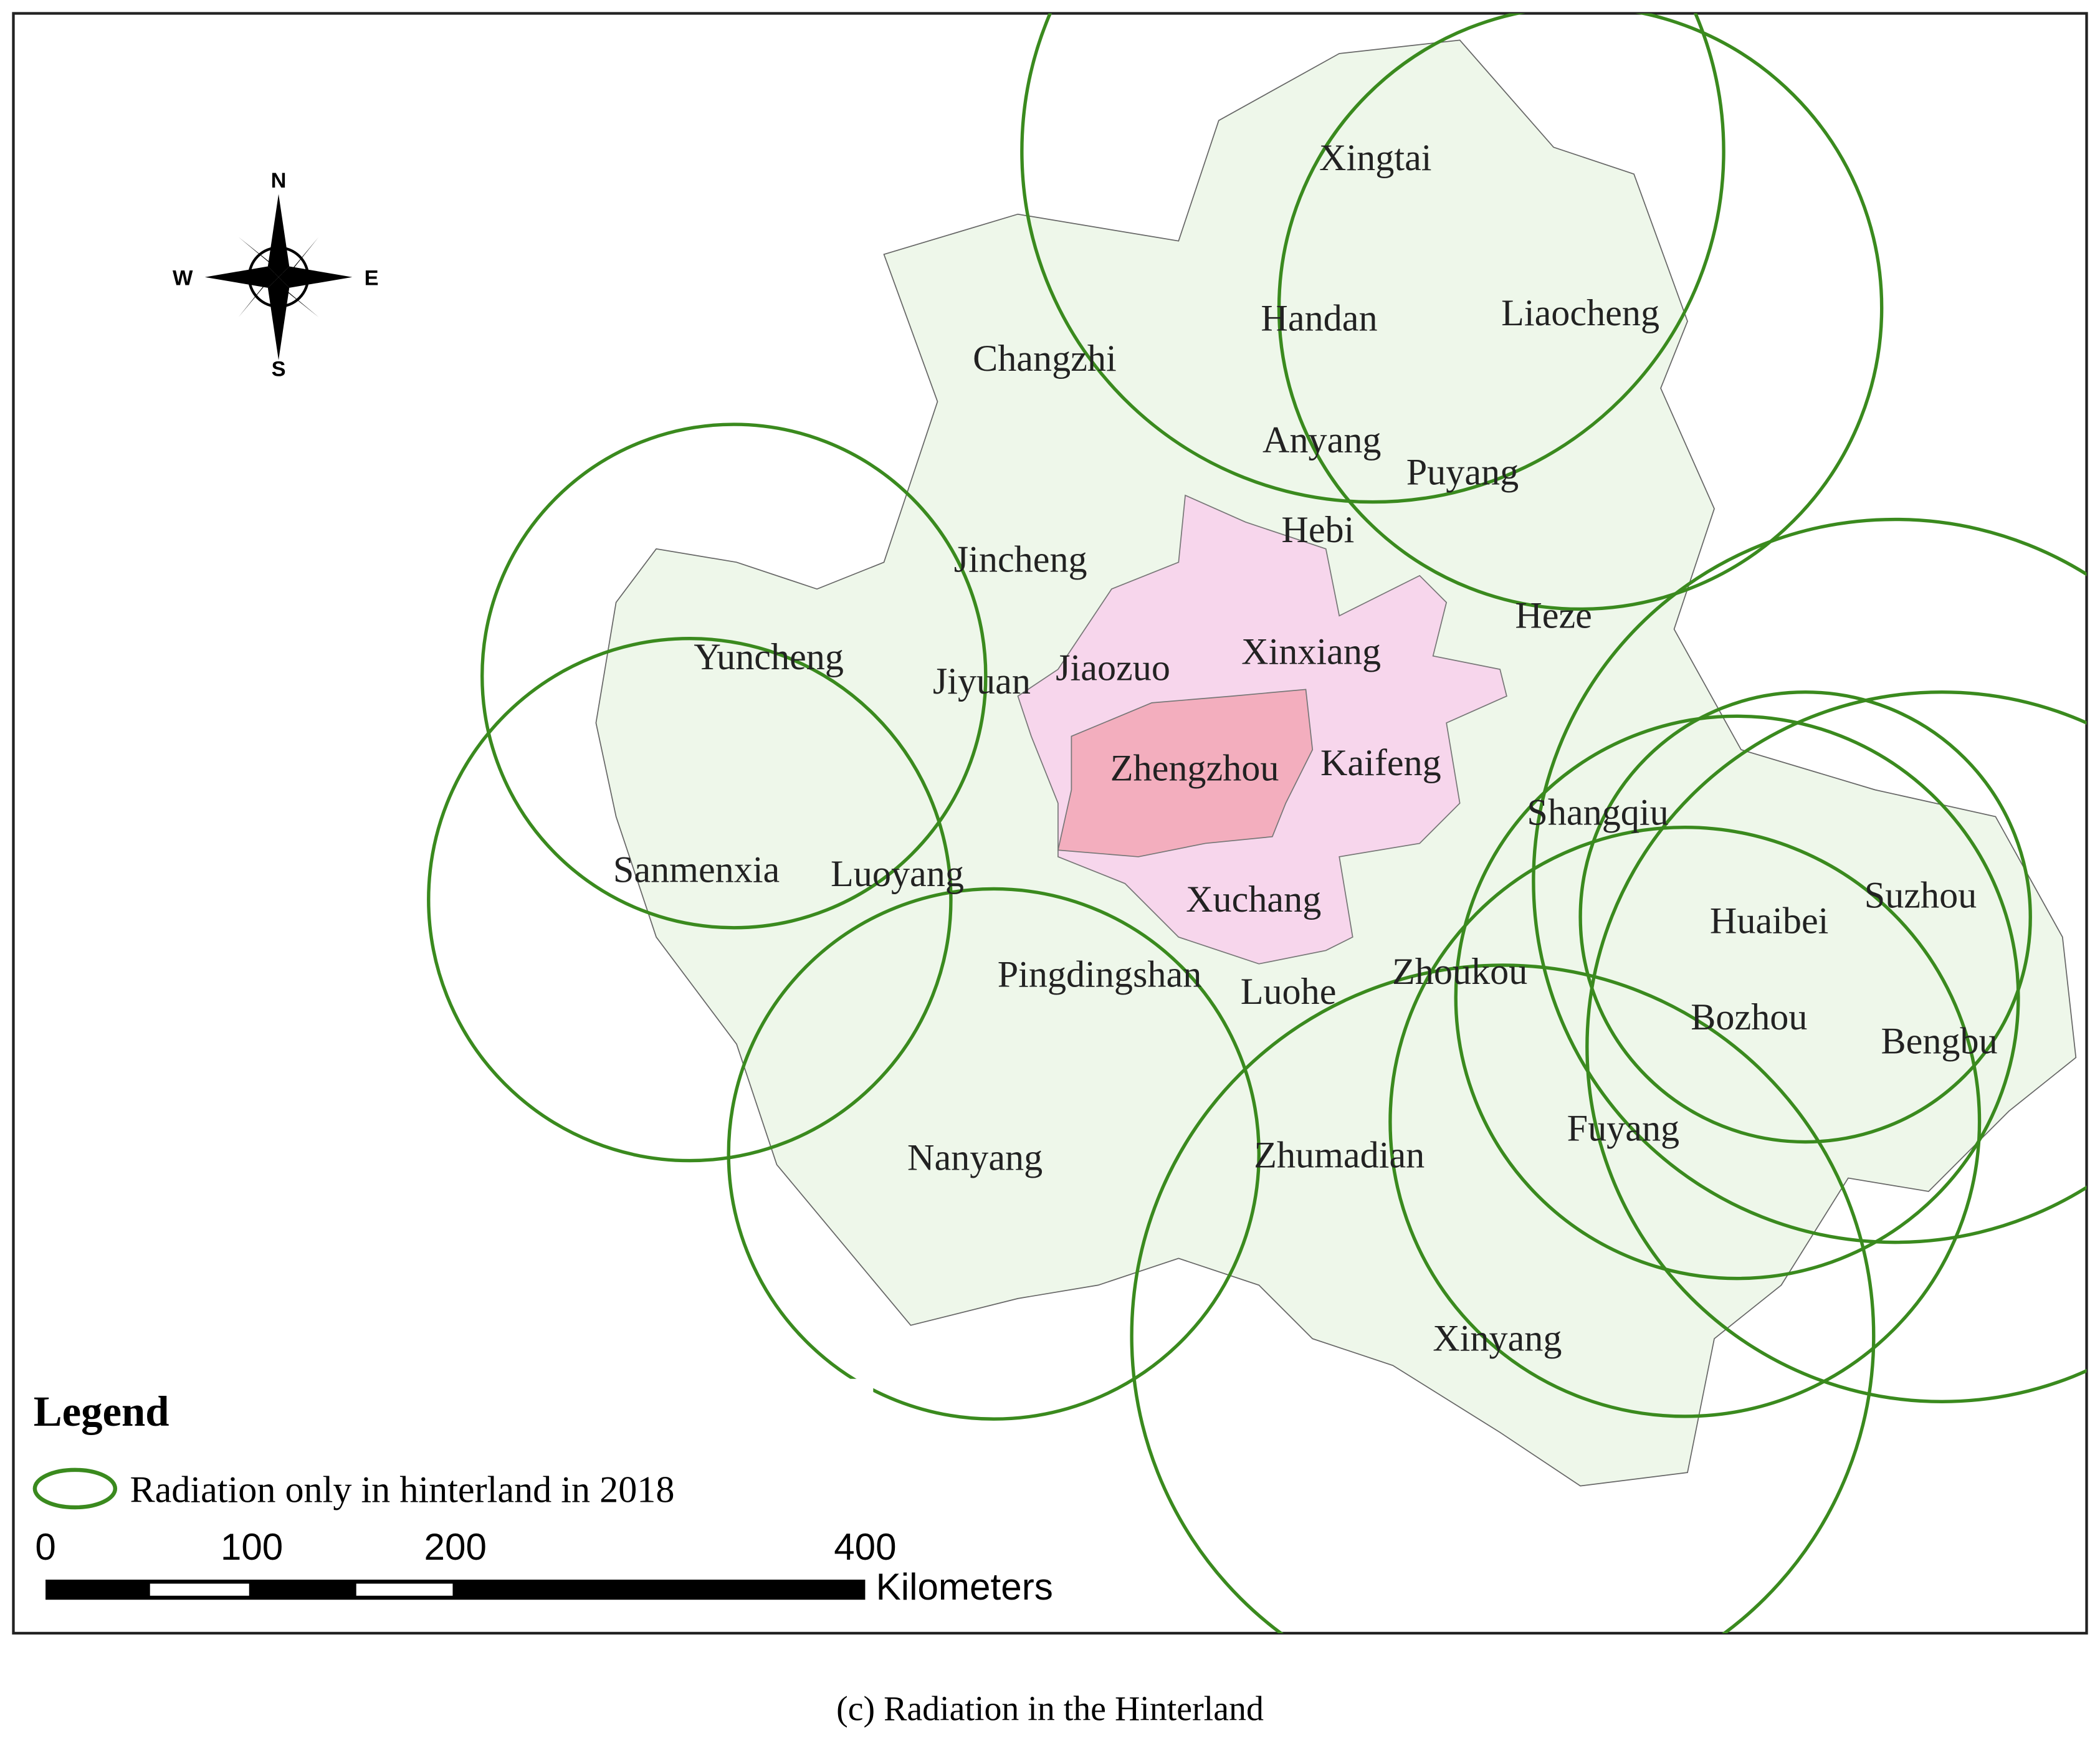  Describe the element at coordinates (964, 1587) in the screenshot. I see `scale-unit: Kilometers` at that location.